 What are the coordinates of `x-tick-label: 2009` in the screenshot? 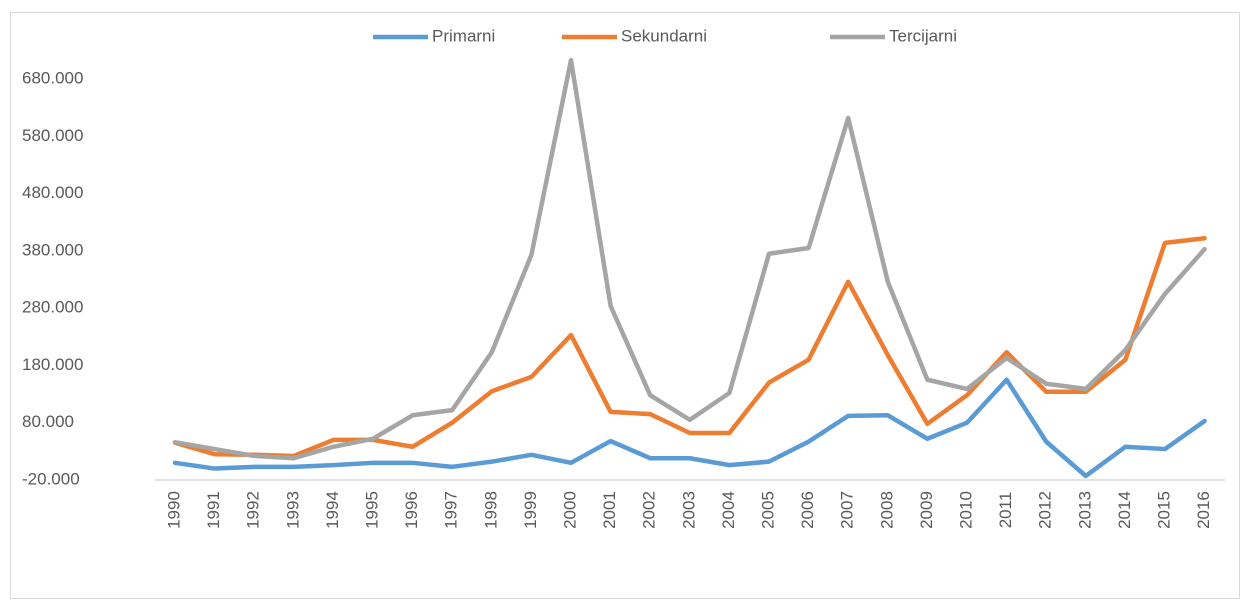 It's located at (926, 510).